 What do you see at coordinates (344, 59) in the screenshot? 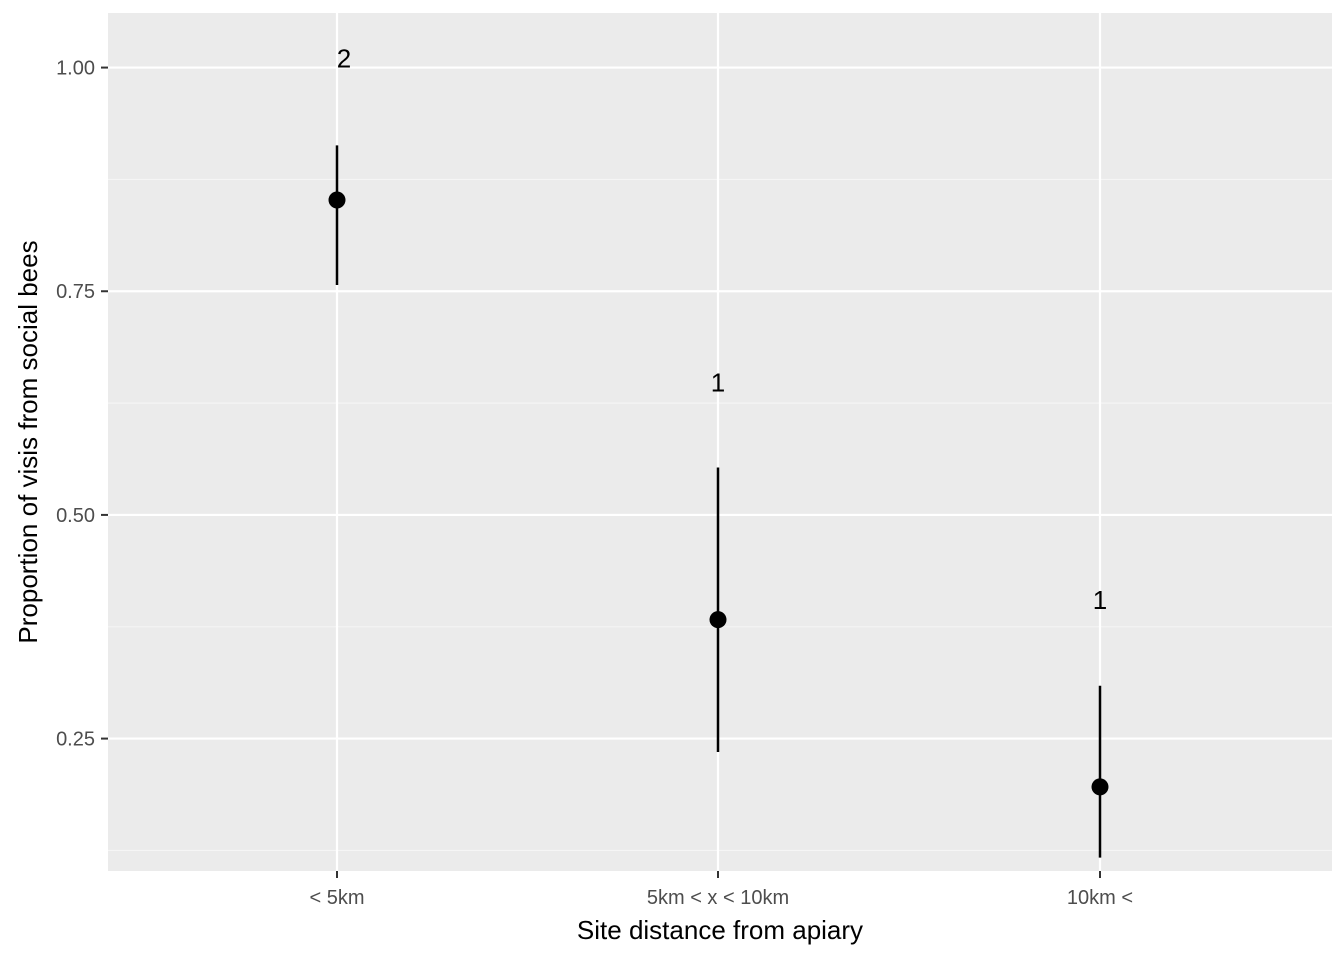
I see `group-label: 2` at bounding box center [344, 59].